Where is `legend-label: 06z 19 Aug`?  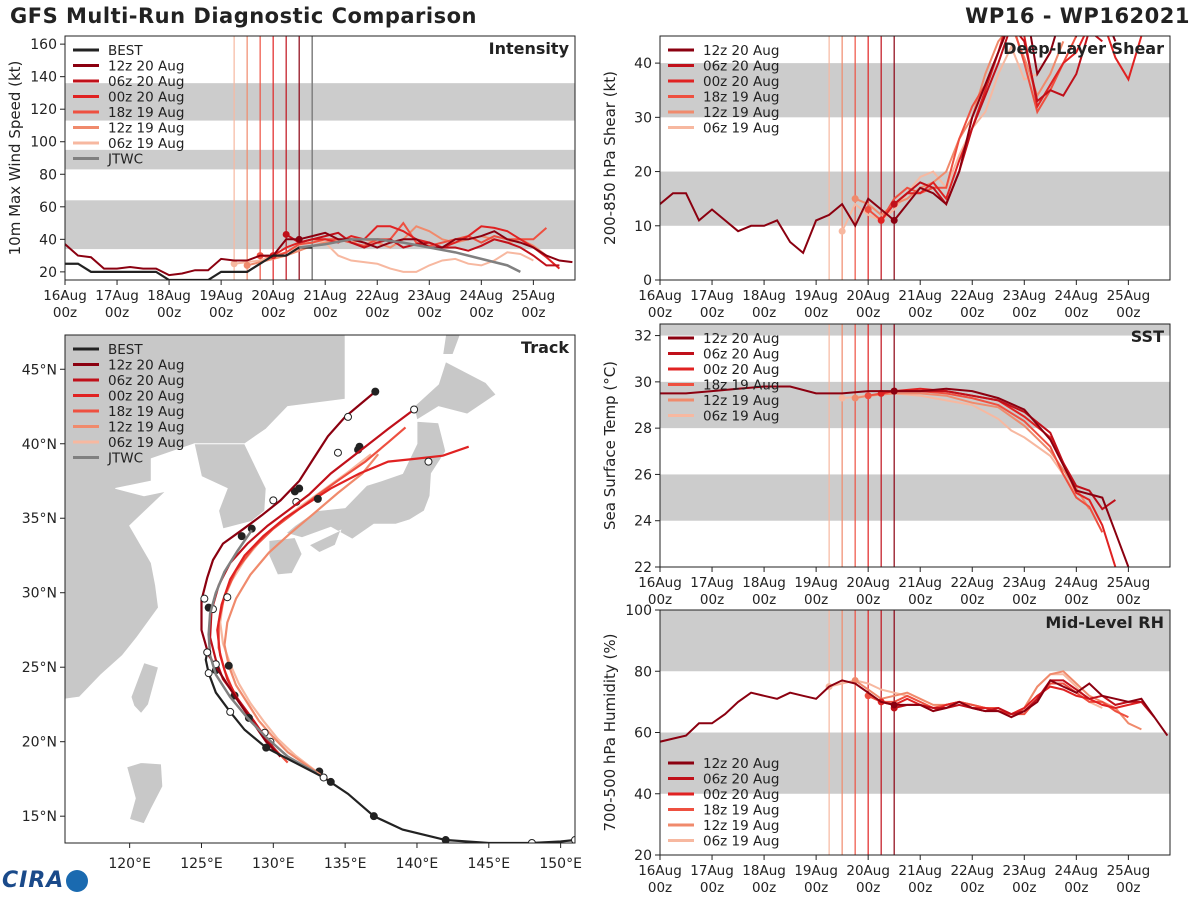
legend-label: 06z 19 Aug is located at coordinates (741, 842).